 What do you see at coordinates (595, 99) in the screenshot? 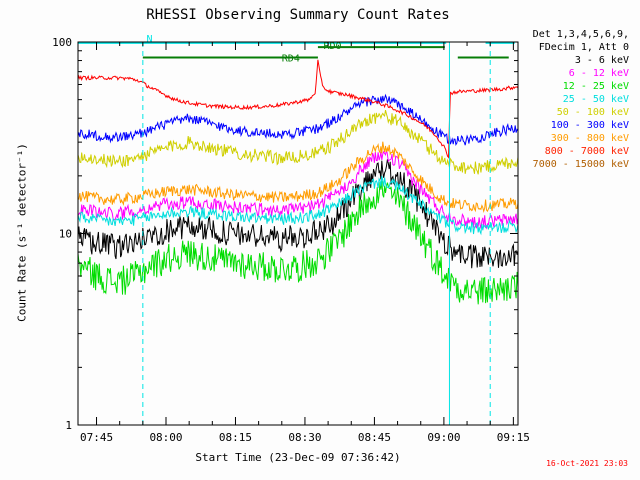
I see `legend-entry: 25 - 50 keV` at bounding box center [595, 99].